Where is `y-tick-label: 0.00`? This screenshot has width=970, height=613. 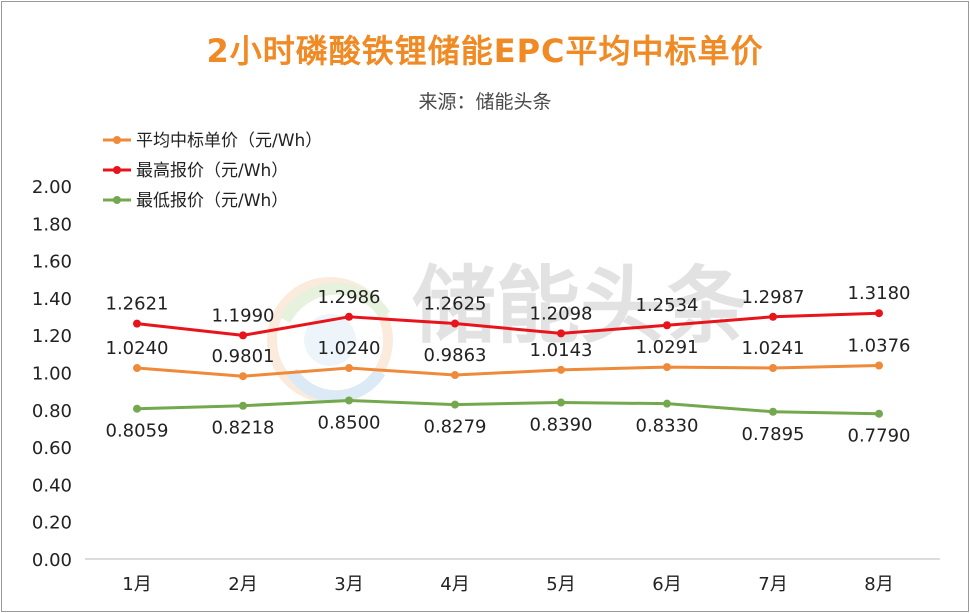 y-tick-label: 0.00 is located at coordinates (52, 560).